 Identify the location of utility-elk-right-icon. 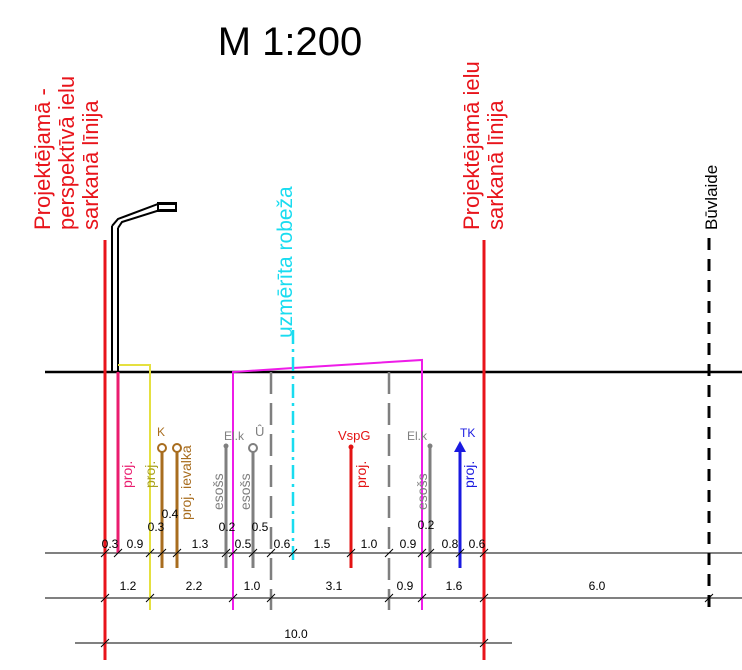
(430, 446).